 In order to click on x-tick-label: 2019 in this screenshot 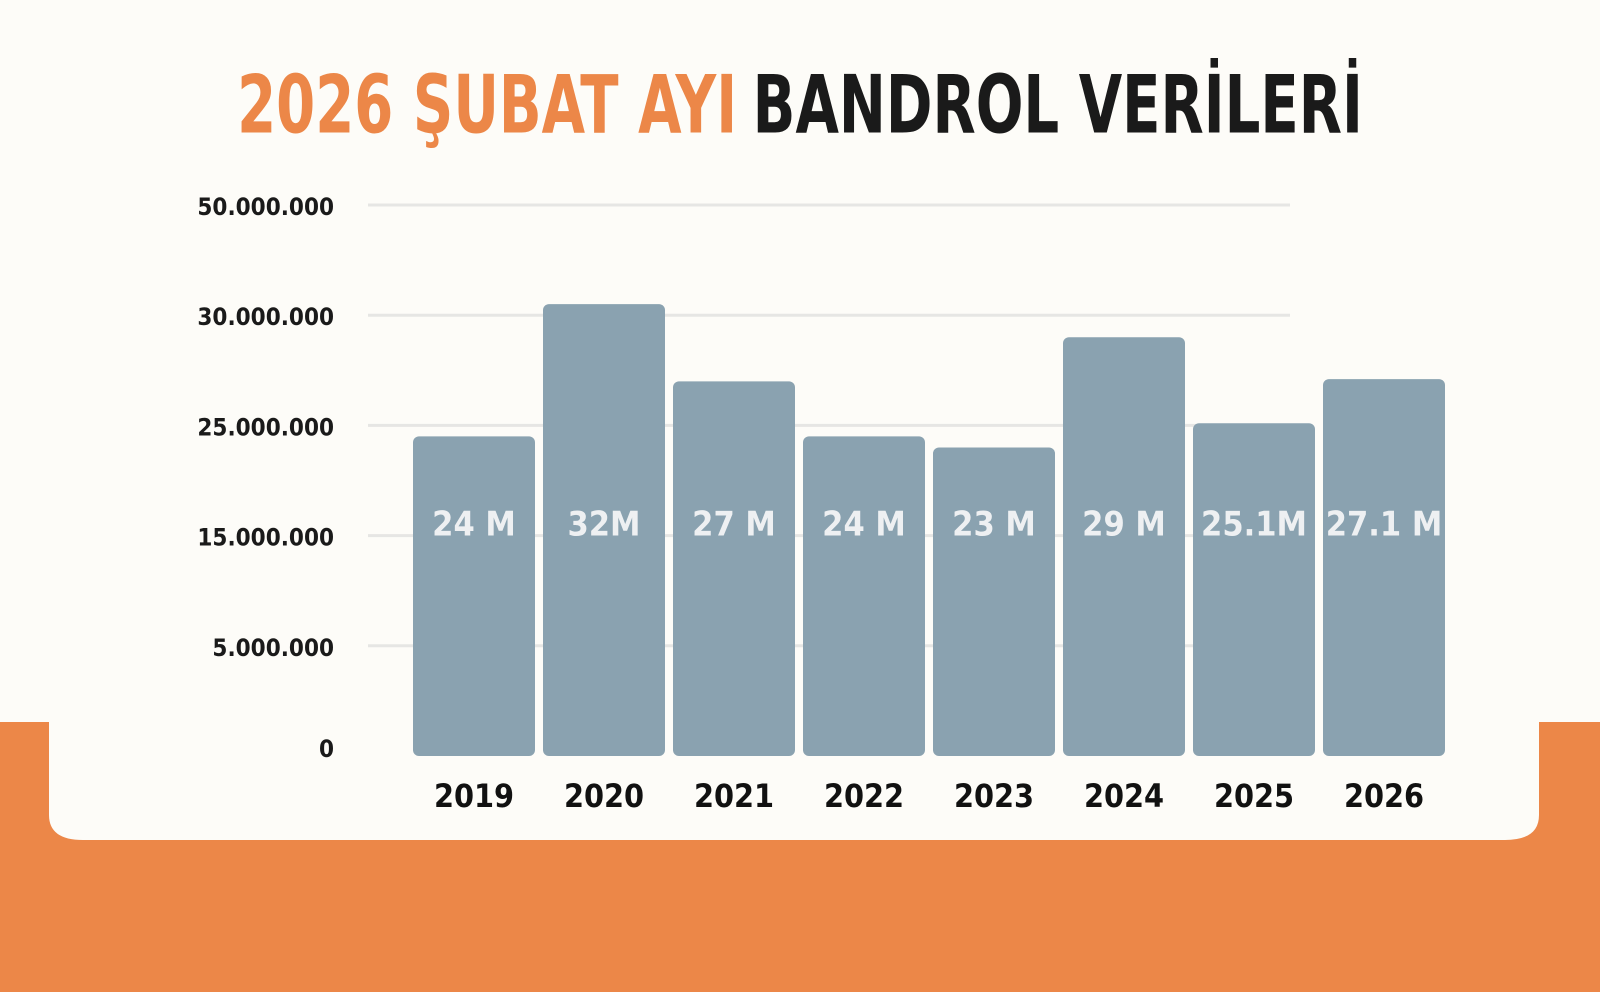, I will do `click(474, 796)`.